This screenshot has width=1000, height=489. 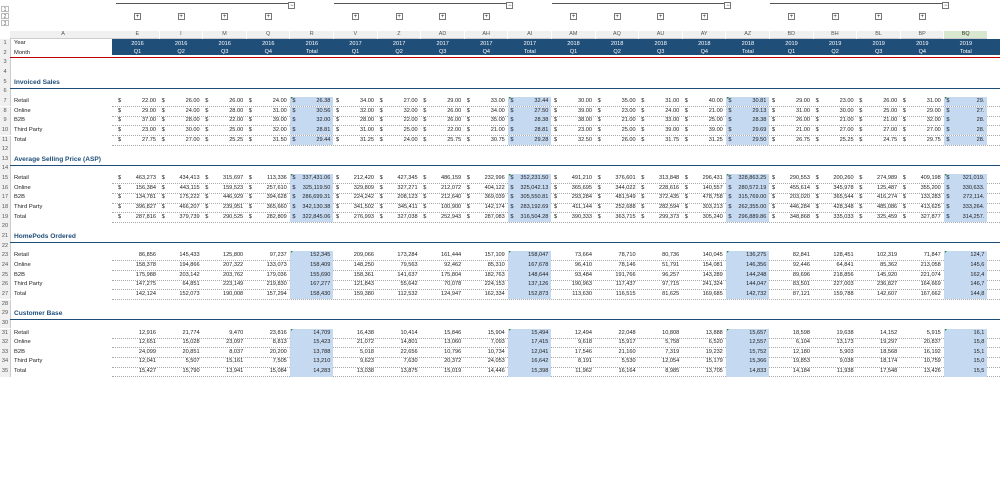 I want to click on data-cell: $40.00, so click(x=704, y=102).